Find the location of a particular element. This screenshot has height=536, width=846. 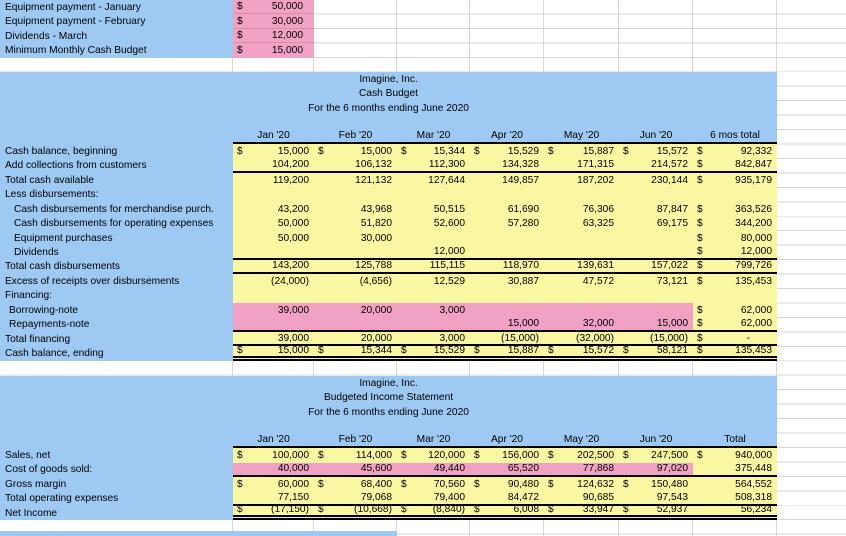

cell: 65,520 is located at coordinates (507, 470).